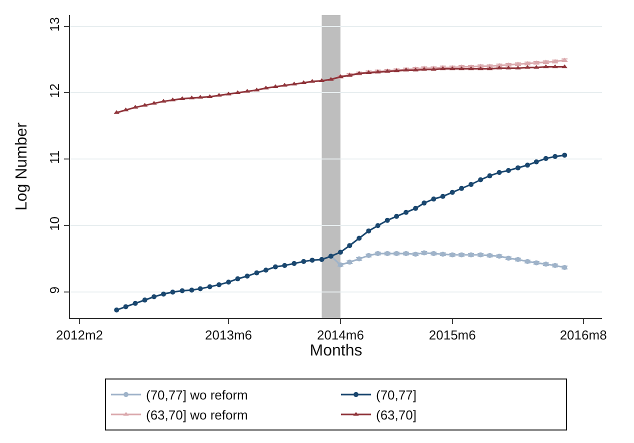 The width and height of the screenshot is (634, 443). I want to click on x-tick-label: 2012m2, so click(79, 335).